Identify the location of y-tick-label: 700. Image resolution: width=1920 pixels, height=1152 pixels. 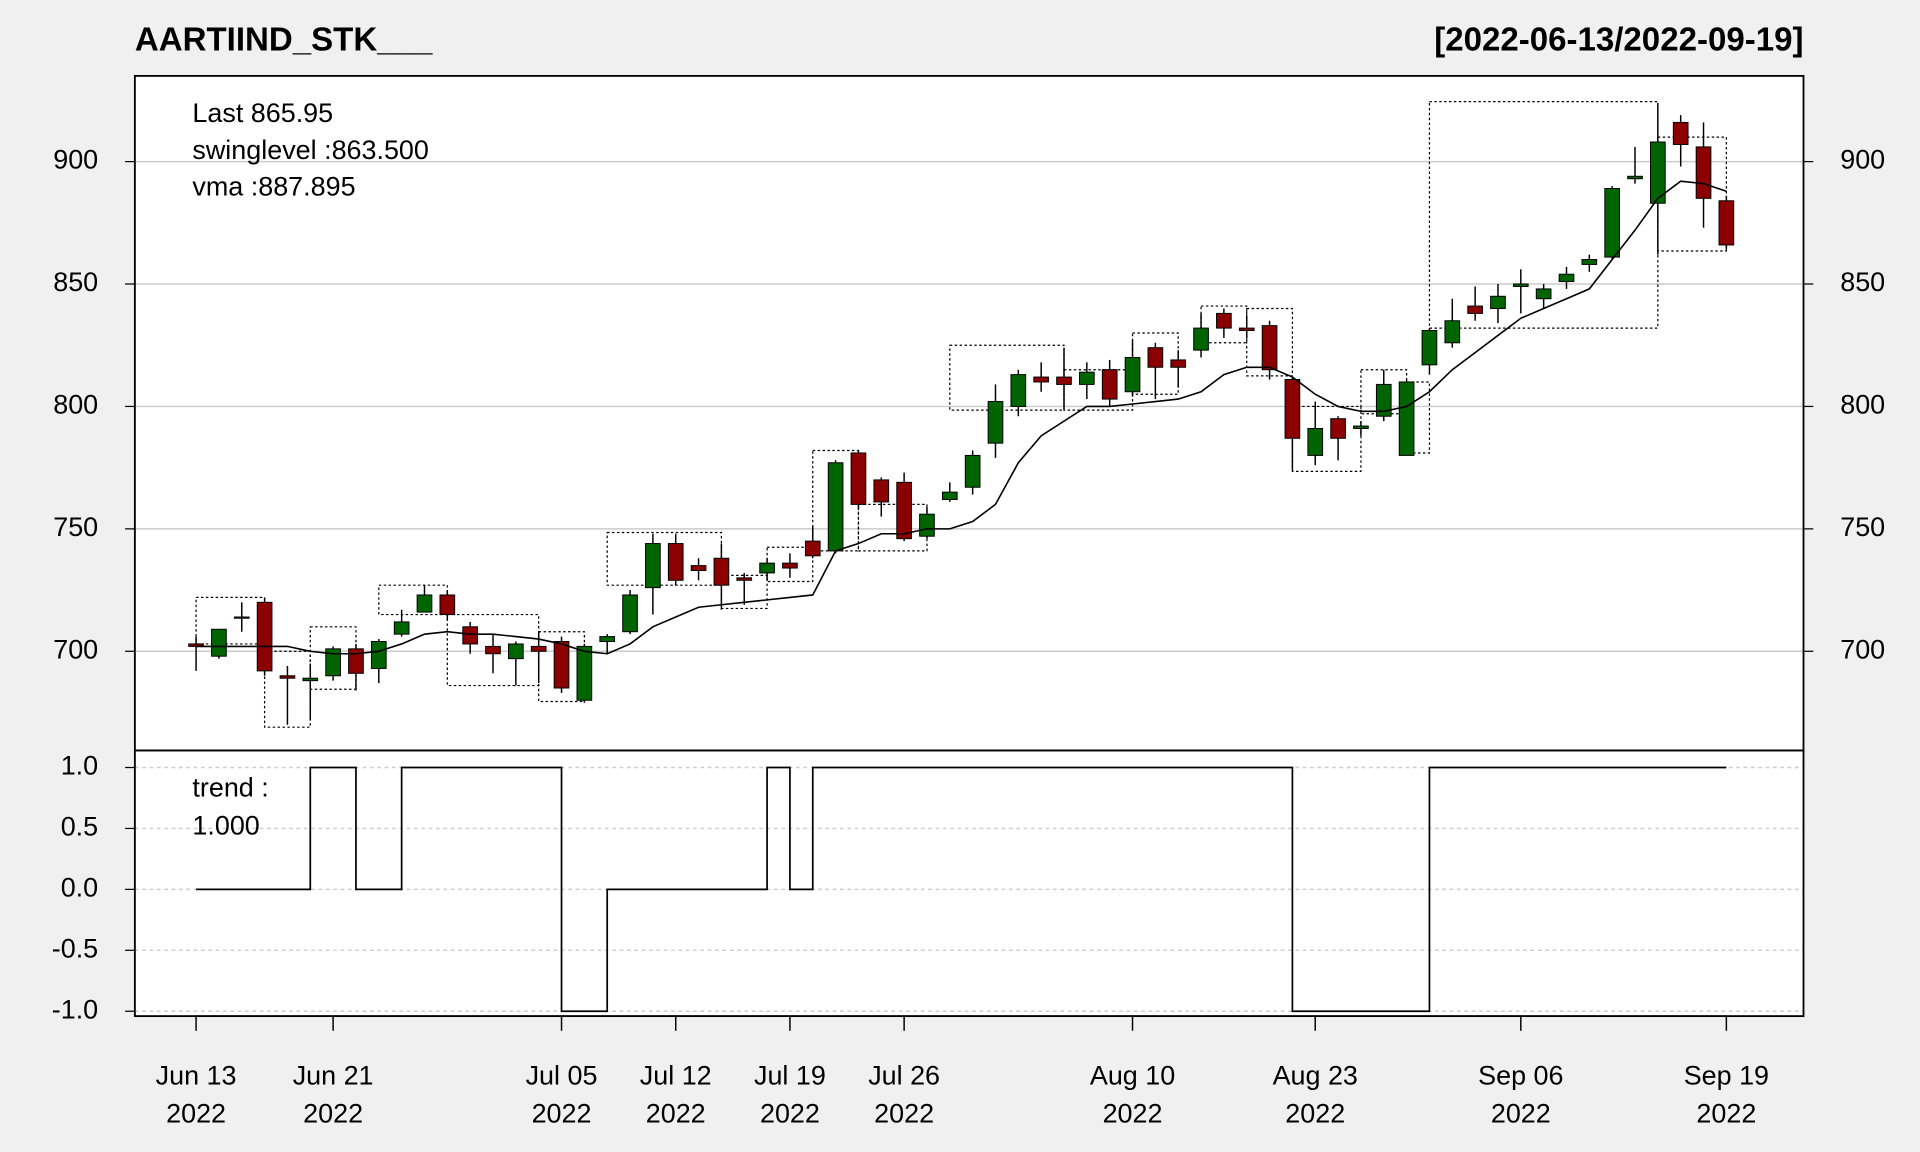
(75, 649).